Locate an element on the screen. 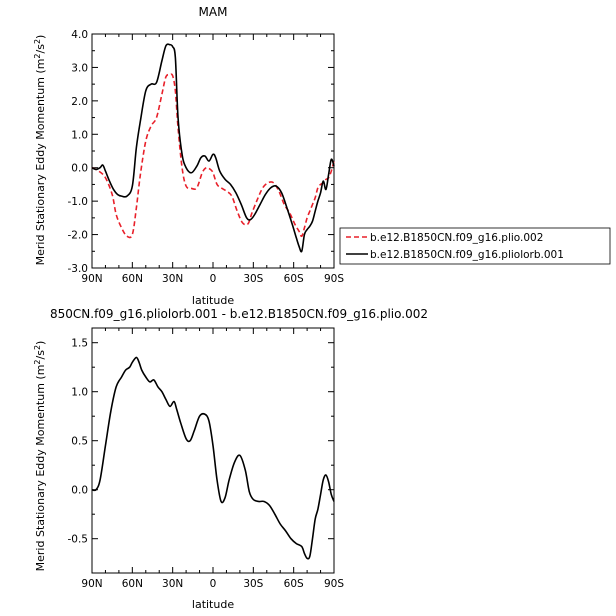  legend-box is located at coordinates (475, 246).